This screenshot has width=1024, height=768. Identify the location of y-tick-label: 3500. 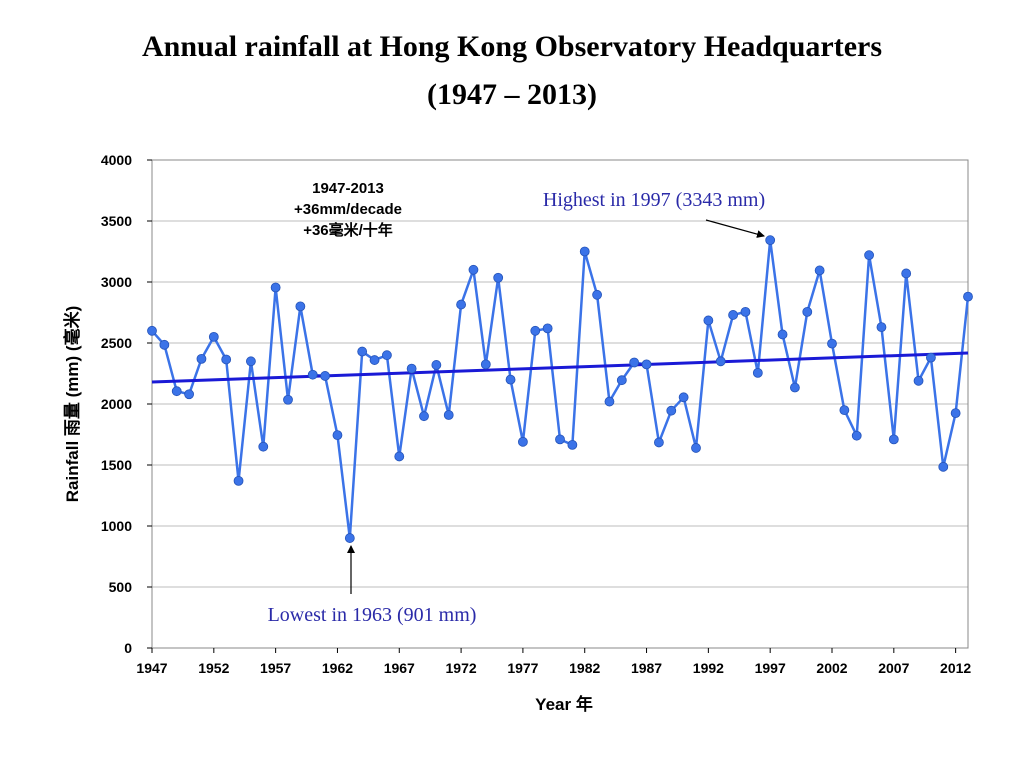
(116, 221).